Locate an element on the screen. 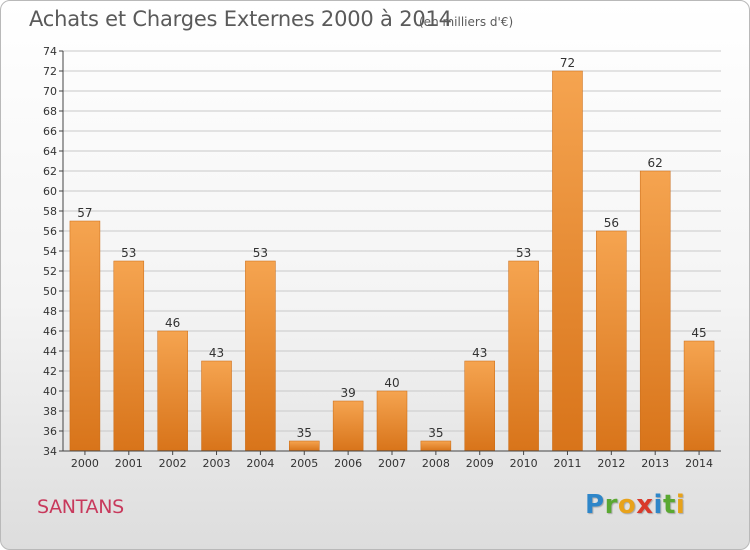 The image size is (750, 550). y-tick-label: 54 is located at coordinates (50, 251).